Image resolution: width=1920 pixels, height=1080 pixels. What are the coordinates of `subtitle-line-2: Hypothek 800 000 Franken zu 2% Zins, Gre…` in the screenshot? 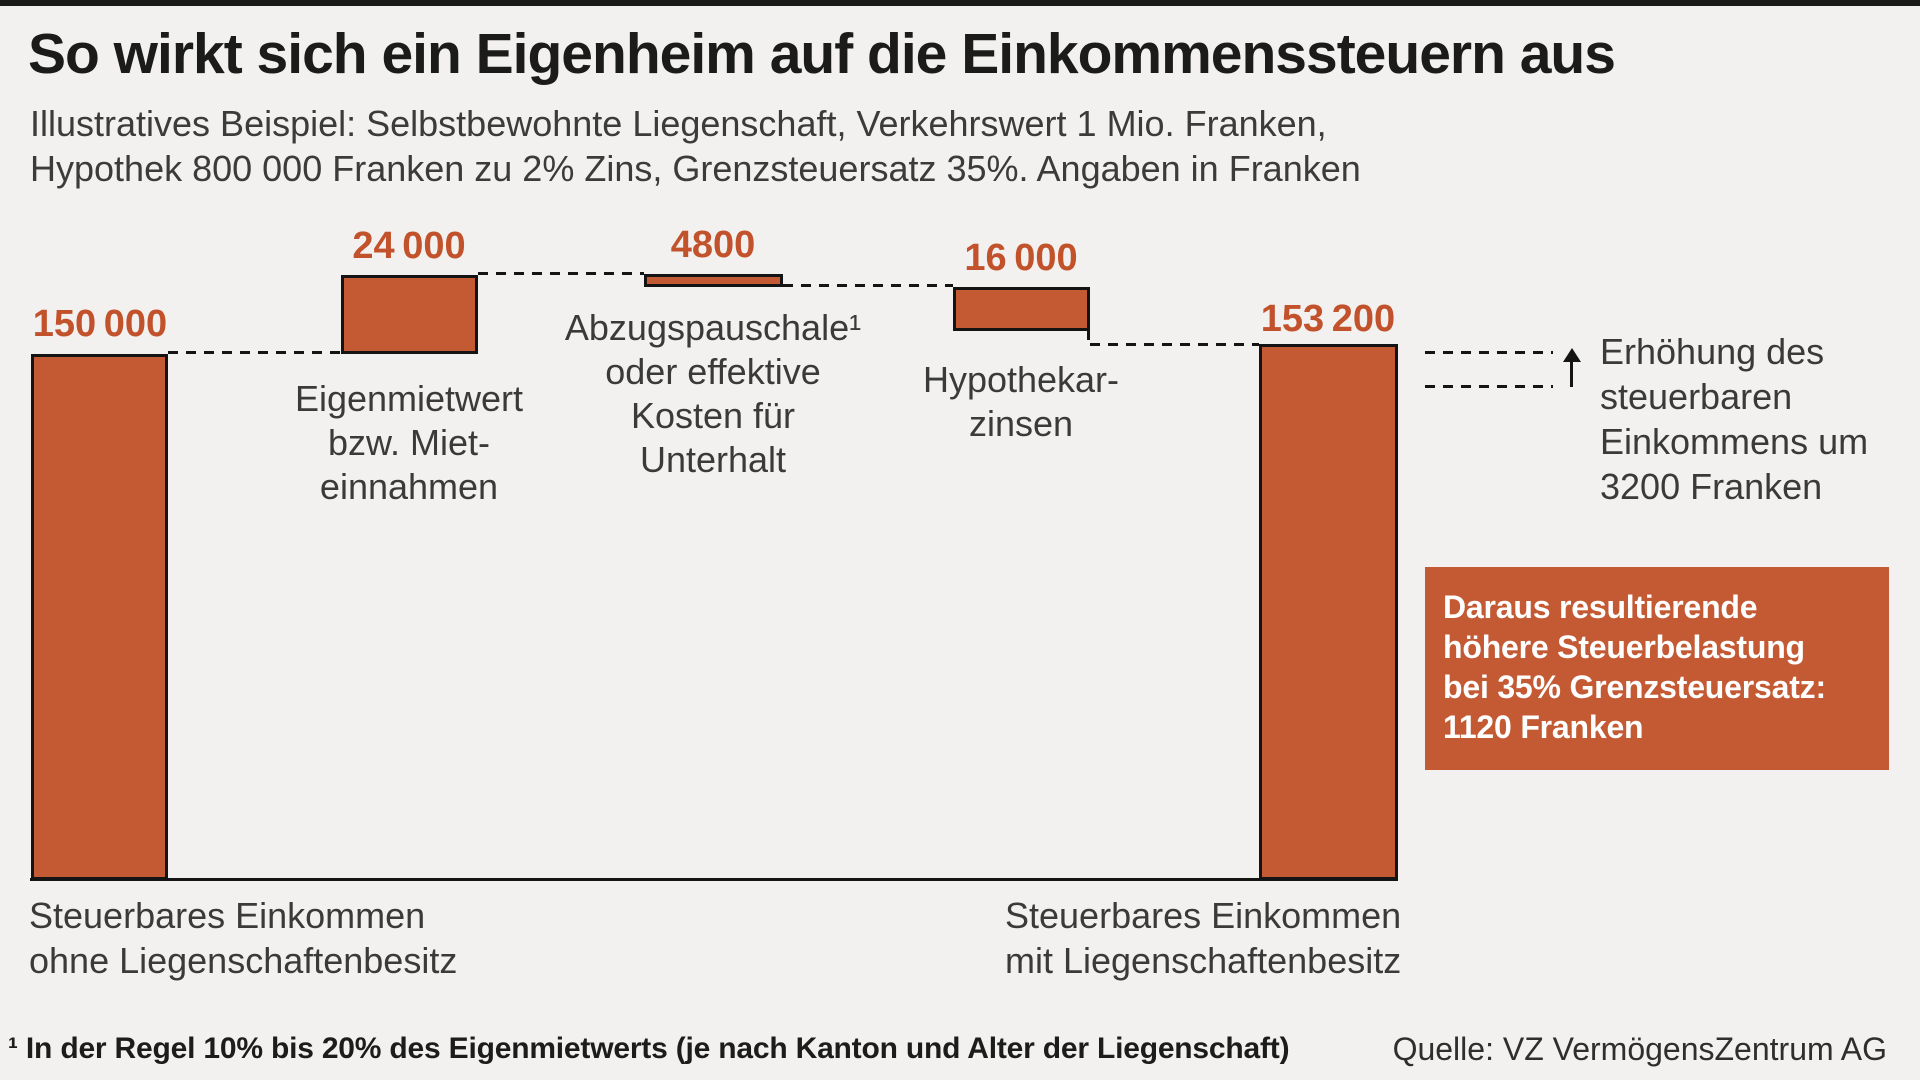 It's located at (695, 168).